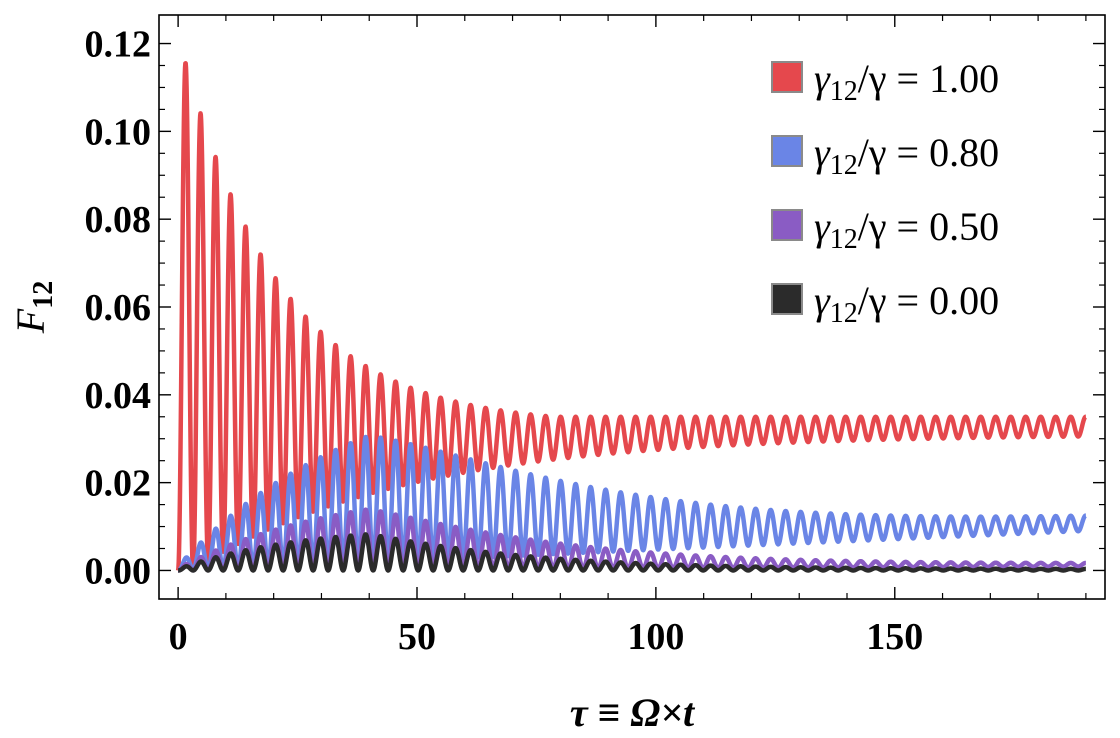 This screenshot has height=738, width=1120. Describe the element at coordinates (655, 637) in the screenshot. I see `x-tick-label-2: 100` at that location.